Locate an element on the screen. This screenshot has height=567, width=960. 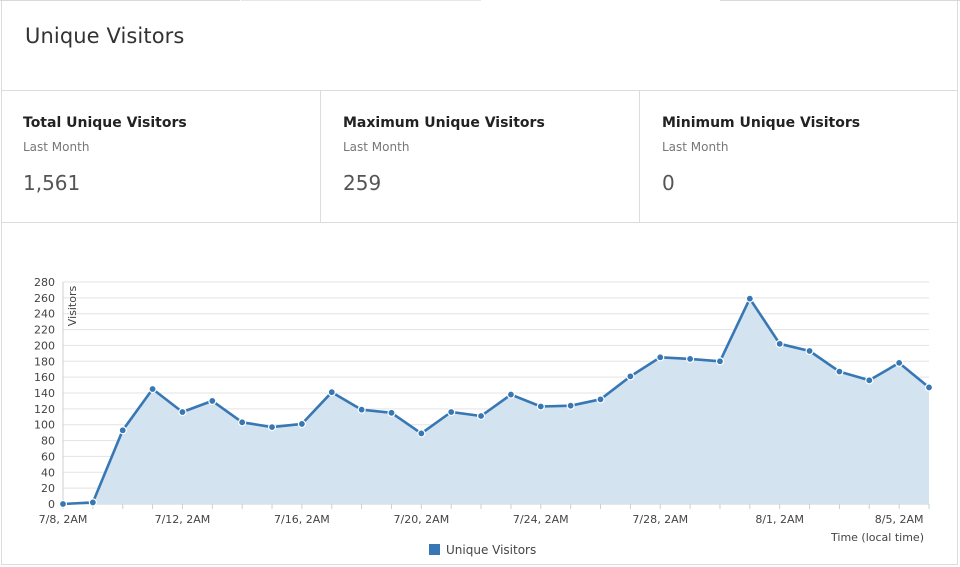
x-tick-label: 7/16, 2AM is located at coordinates (302, 519).